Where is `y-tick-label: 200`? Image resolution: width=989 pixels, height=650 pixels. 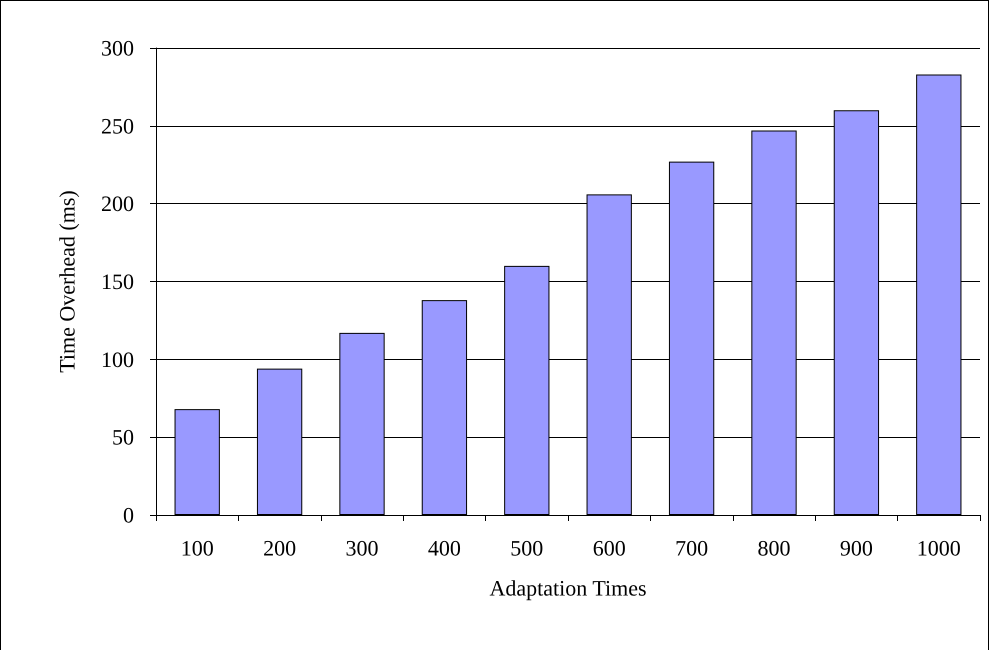 y-tick-label: 200 is located at coordinates (117, 203).